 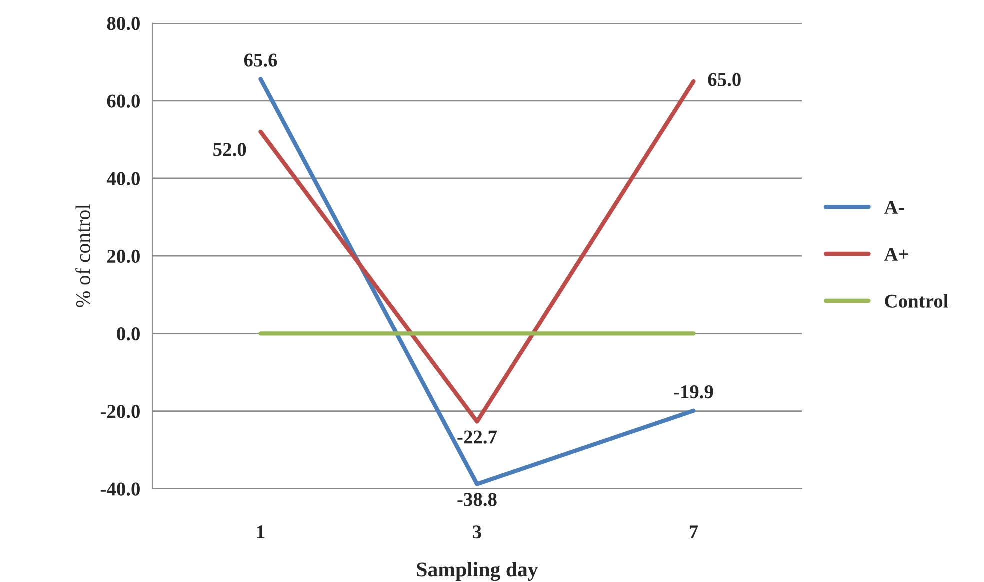 What do you see at coordinates (261, 60) in the screenshot?
I see `data-label: 65.6` at bounding box center [261, 60].